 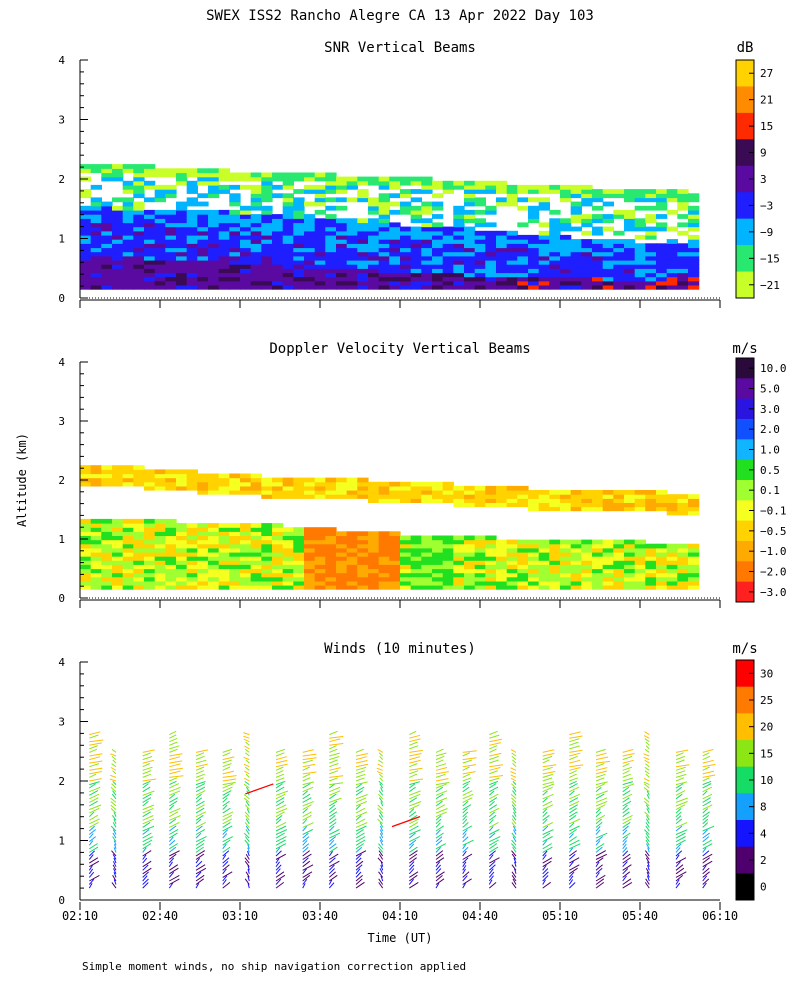 I want to click on y-tick-label: 2, so click(x=61, y=480).